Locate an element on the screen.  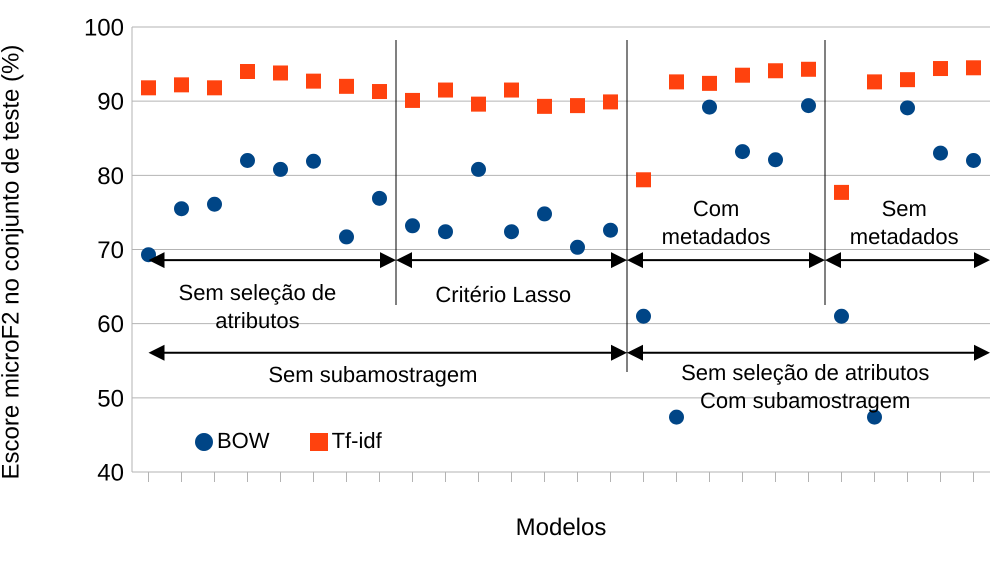
y-tick-label: 40 is located at coordinates (110, 473).